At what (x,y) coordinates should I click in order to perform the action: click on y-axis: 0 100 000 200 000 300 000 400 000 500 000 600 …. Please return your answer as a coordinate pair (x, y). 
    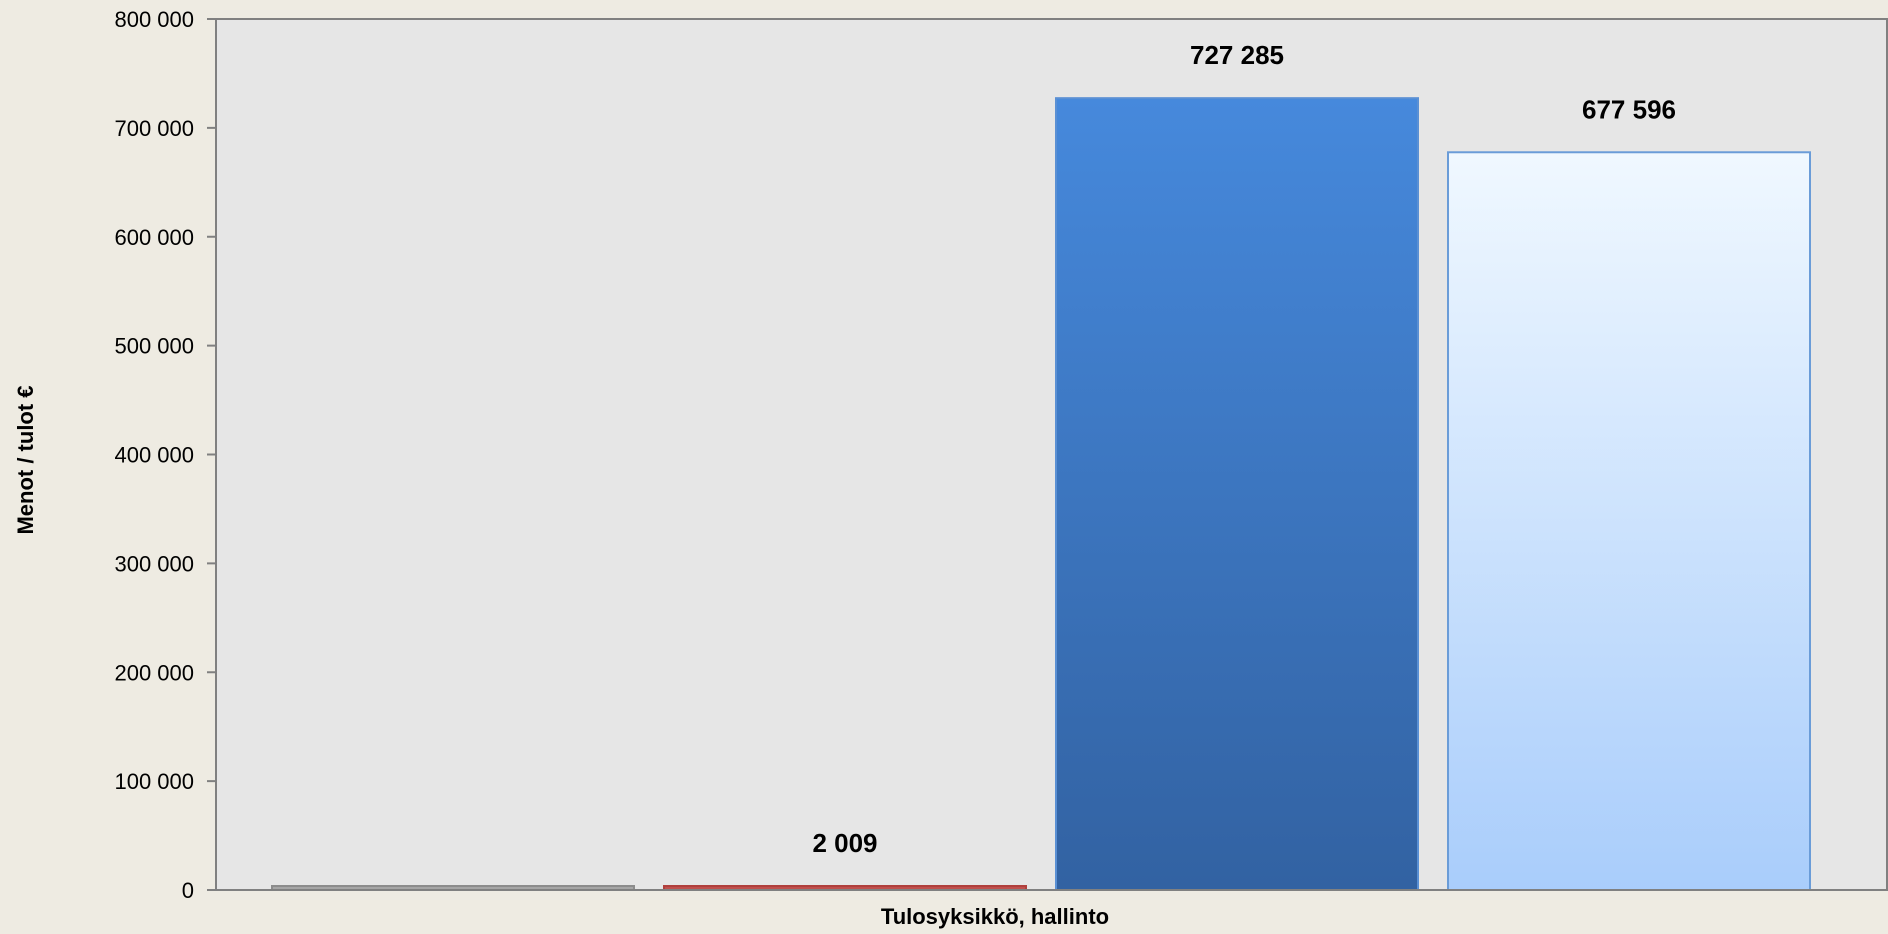
    Looking at the image, I should click on (165, 455).